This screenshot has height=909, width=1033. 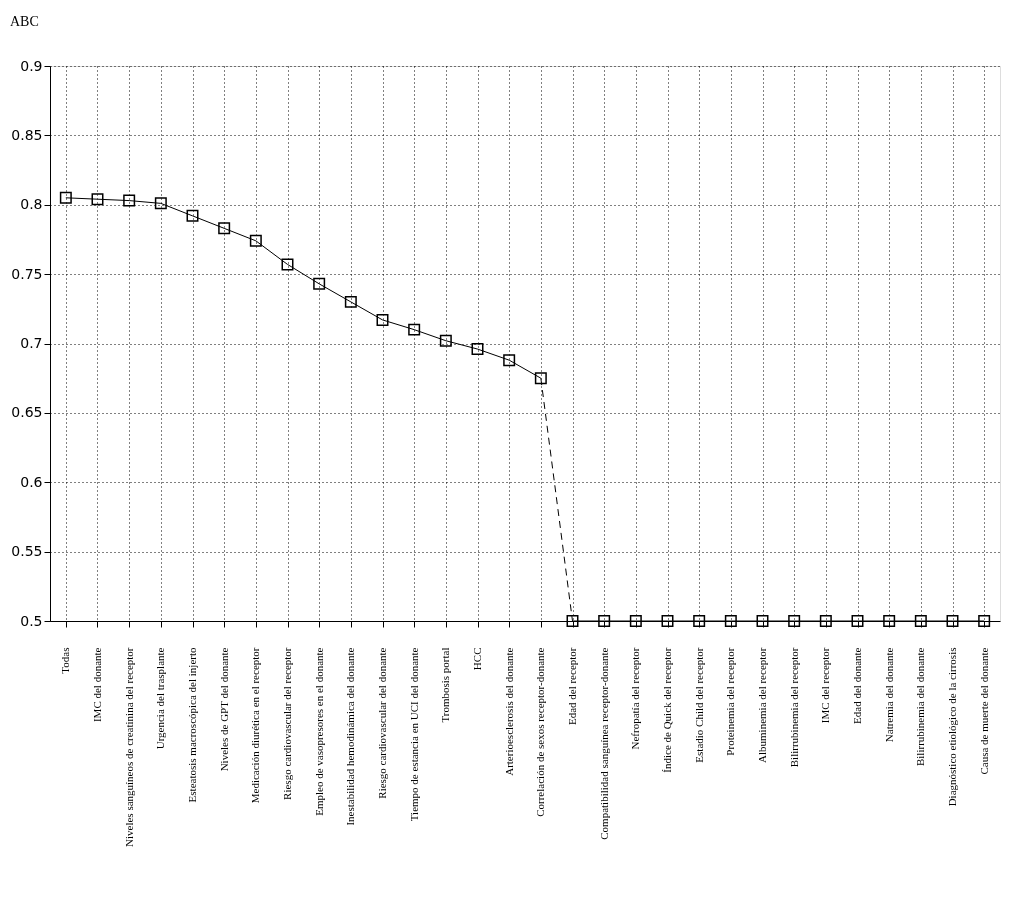 What do you see at coordinates (382, 723) in the screenshot?
I see `x-tick-label: Riesgo cardiovascular del donante` at bounding box center [382, 723].